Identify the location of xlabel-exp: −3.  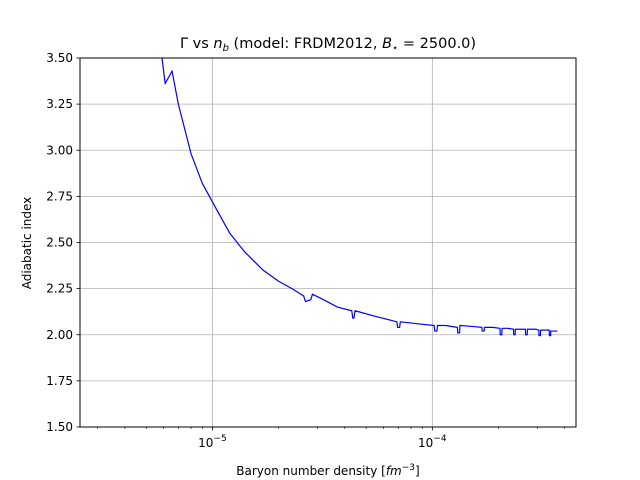
(408, 468).